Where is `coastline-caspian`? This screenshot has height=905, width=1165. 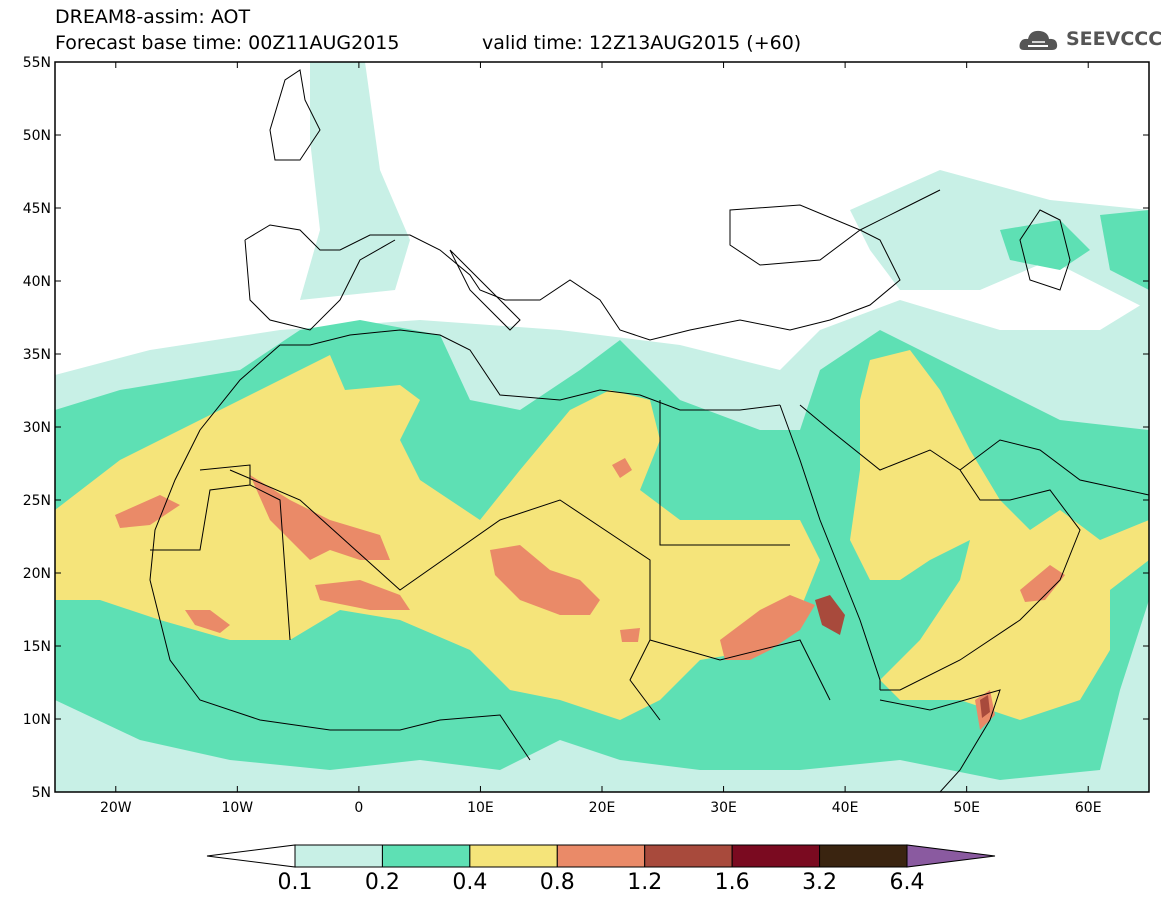 coastline-caspian is located at coordinates (1045, 250).